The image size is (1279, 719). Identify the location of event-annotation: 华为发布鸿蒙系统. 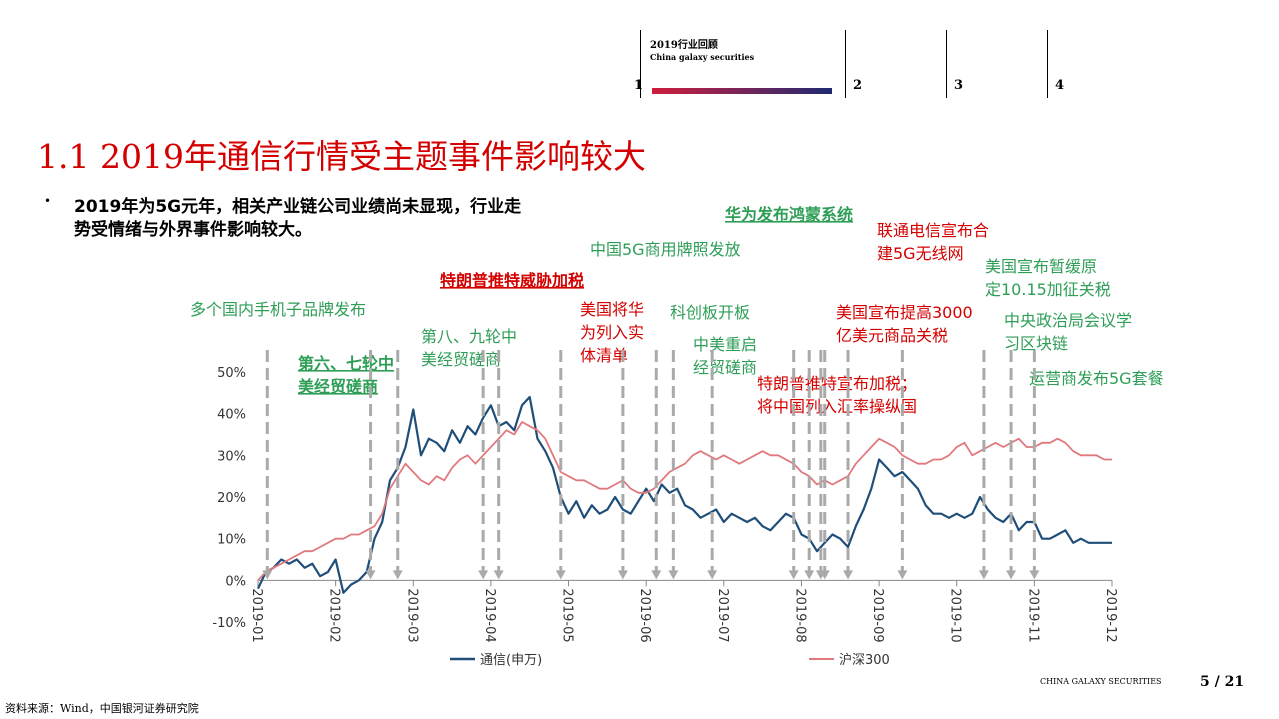
(789, 214).